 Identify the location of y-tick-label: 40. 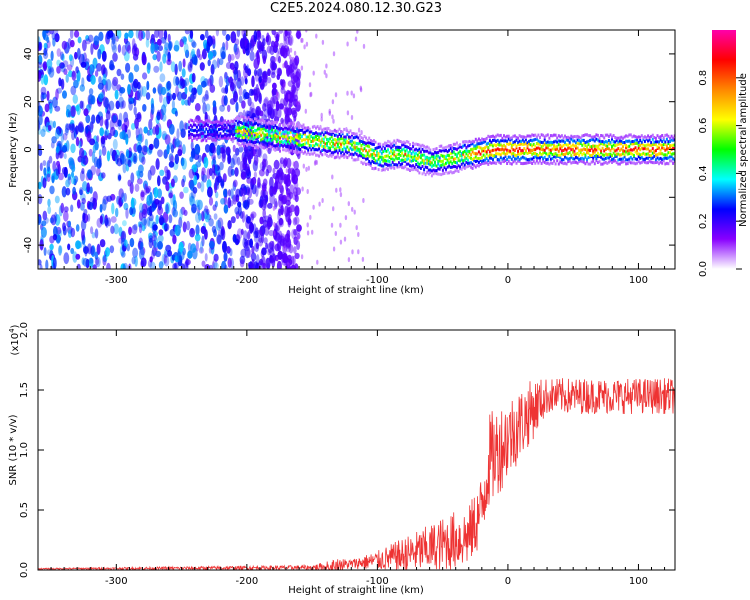
(28, 54).